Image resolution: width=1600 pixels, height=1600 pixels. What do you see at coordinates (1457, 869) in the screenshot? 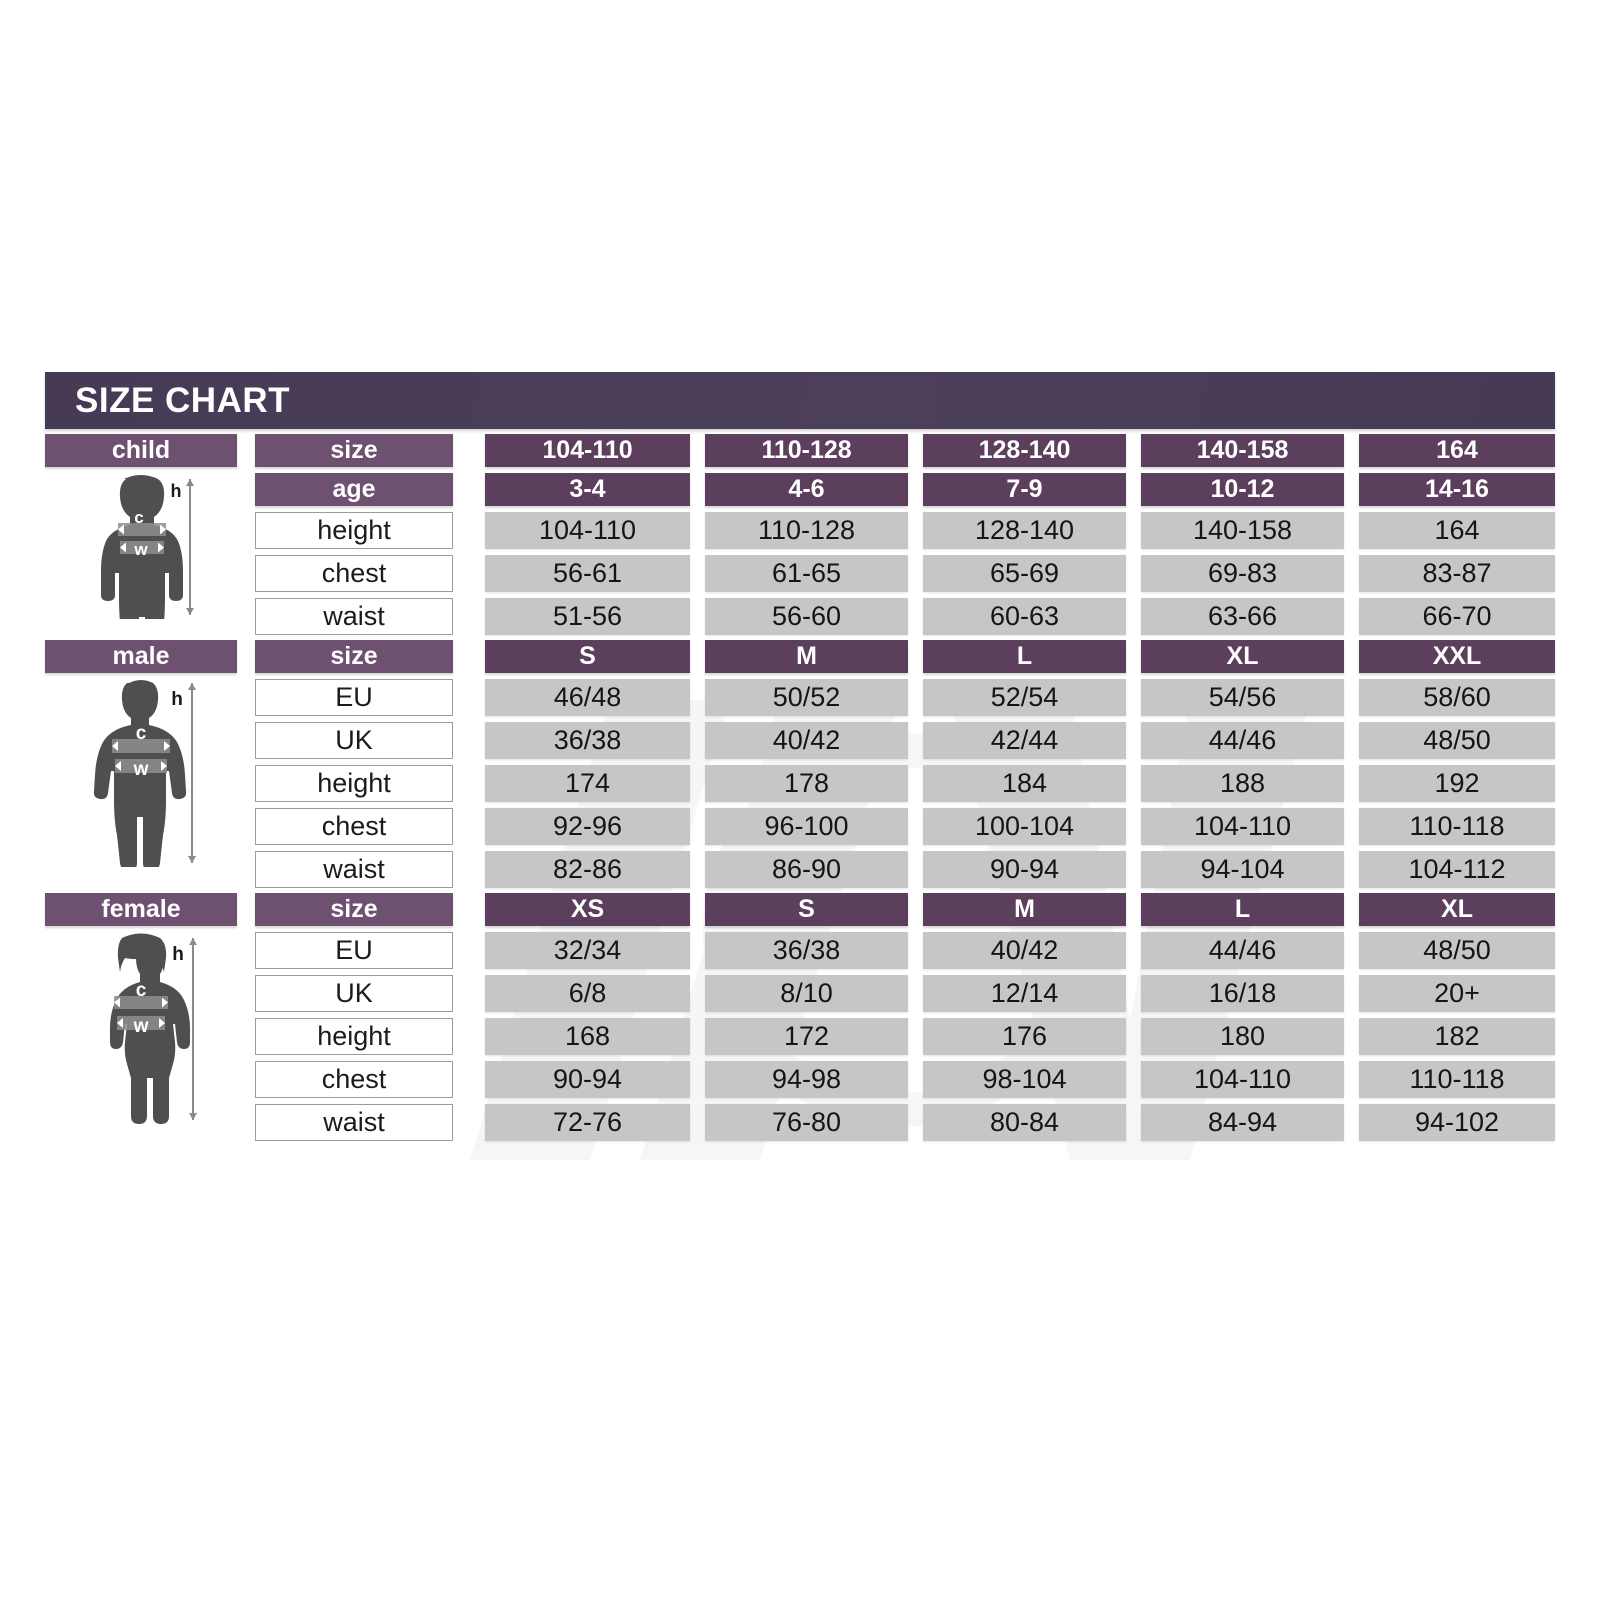
I see `data-cell-male-waist-4: 104-112` at bounding box center [1457, 869].